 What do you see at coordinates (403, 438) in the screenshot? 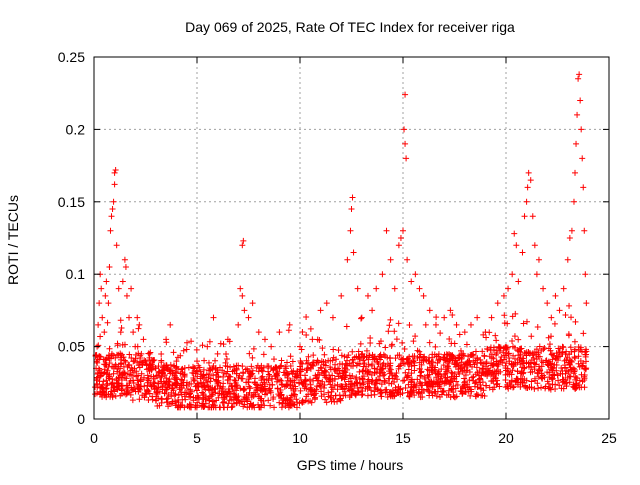
I see `x-tick-label: 15` at bounding box center [403, 438].